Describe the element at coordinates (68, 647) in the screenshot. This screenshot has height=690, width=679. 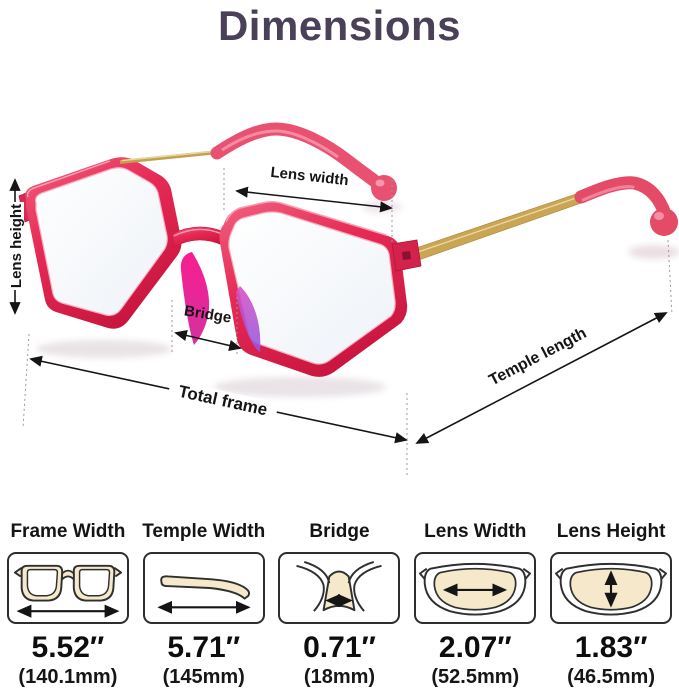
I see `spec-value-inches: 5.52″` at that location.